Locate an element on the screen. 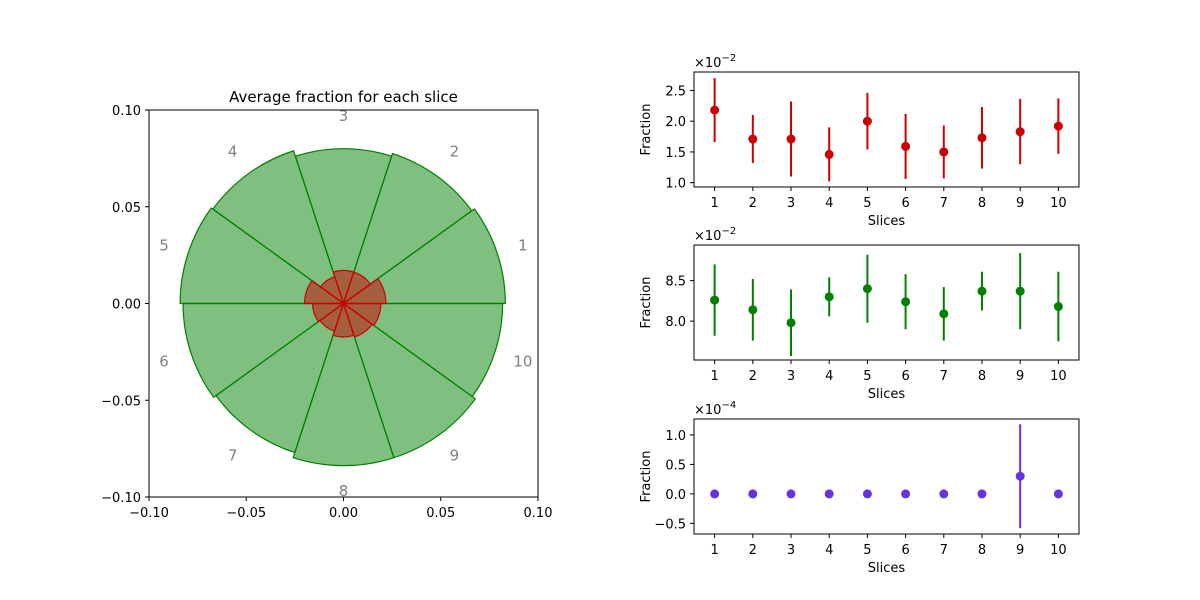 The width and height of the screenshot is (1200, 600). slice-label-4: 4 is located at coordinates (233, 152).